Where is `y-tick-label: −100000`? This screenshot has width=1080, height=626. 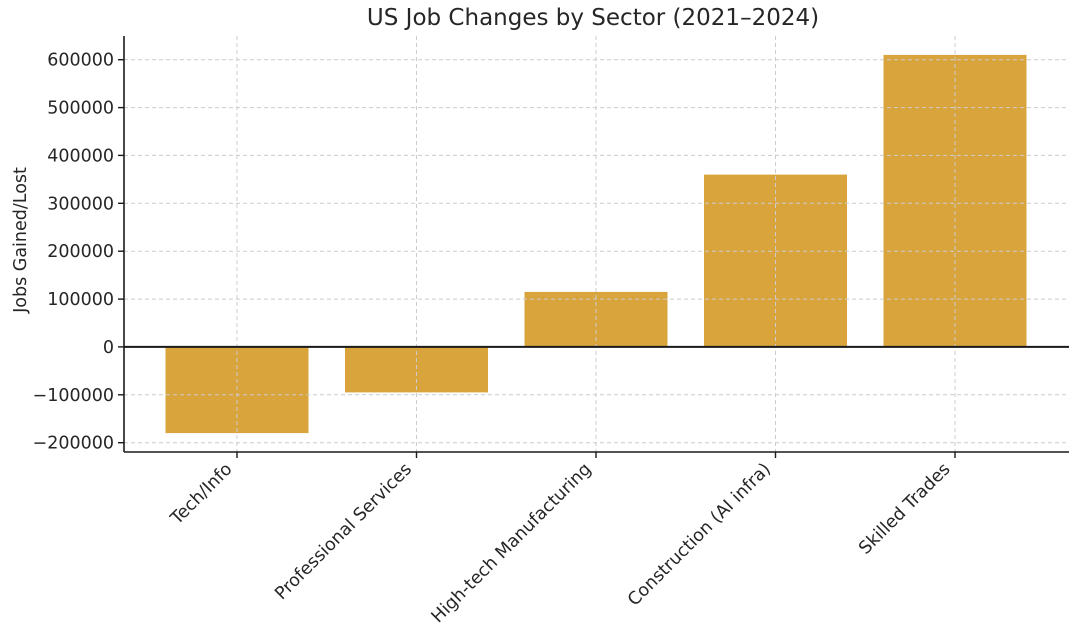 y-tick-label: −100000 is located at coordinates (73, 396).